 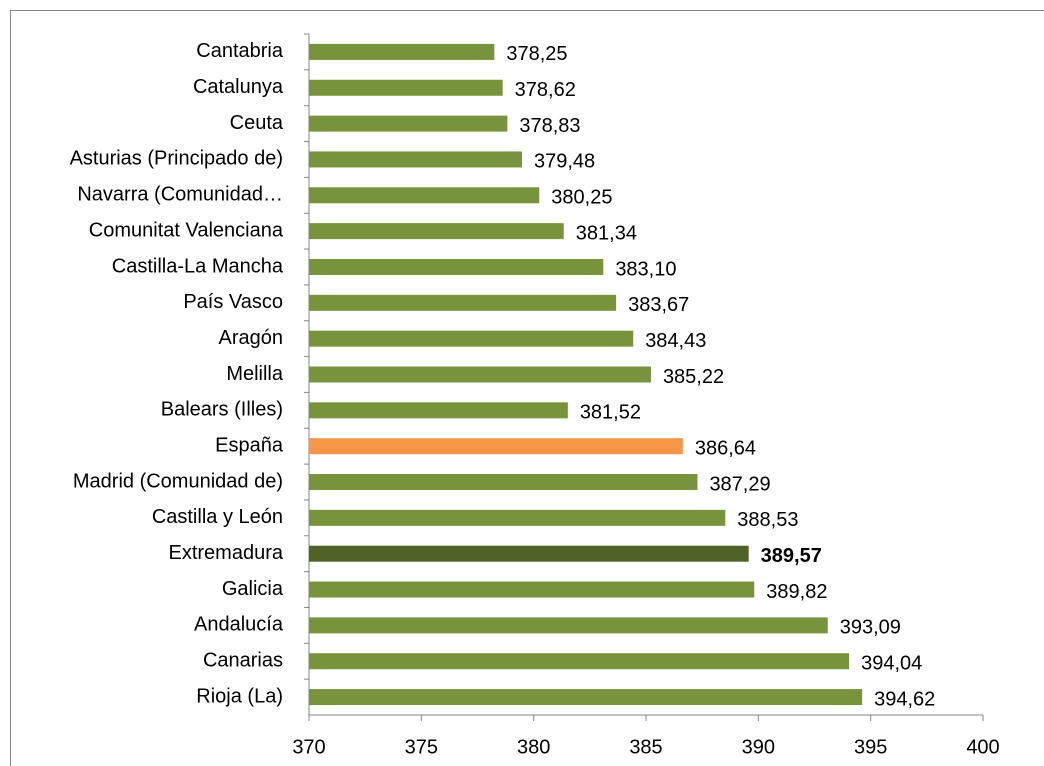 What do you see at coordinates (226, 553) in the screenshot?
I see `y-tick-label: Extremadura` at bounding box center [226, 553].